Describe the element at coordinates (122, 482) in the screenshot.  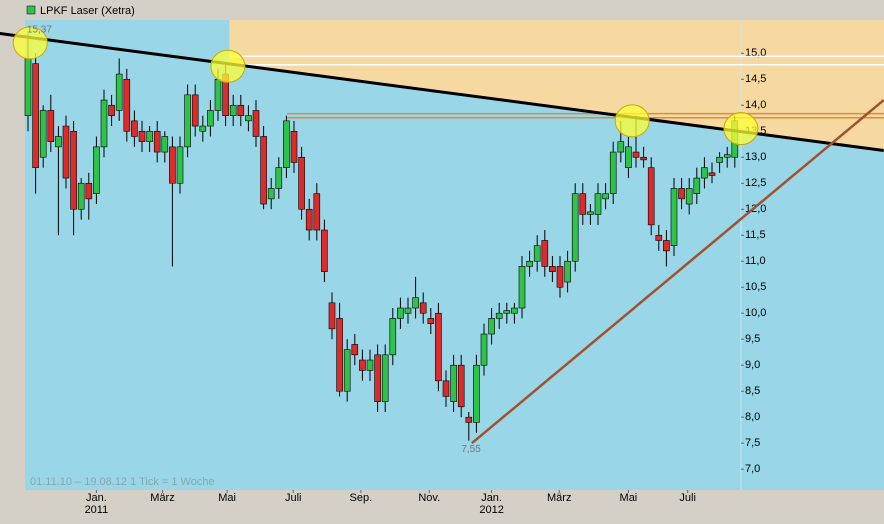
I see `footnote: 01.11.10 – 19.08.12 1 Tick = 1 Woche` at that location.